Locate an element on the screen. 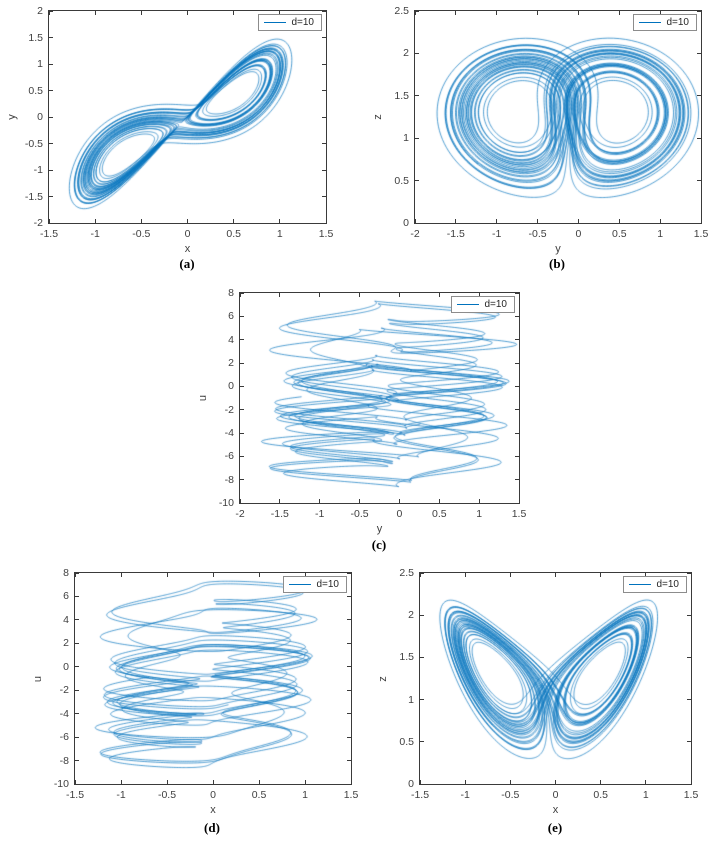 This screenshot has width=727, height=847. x-tick-label: -2 is located at coordinates (240, 514).